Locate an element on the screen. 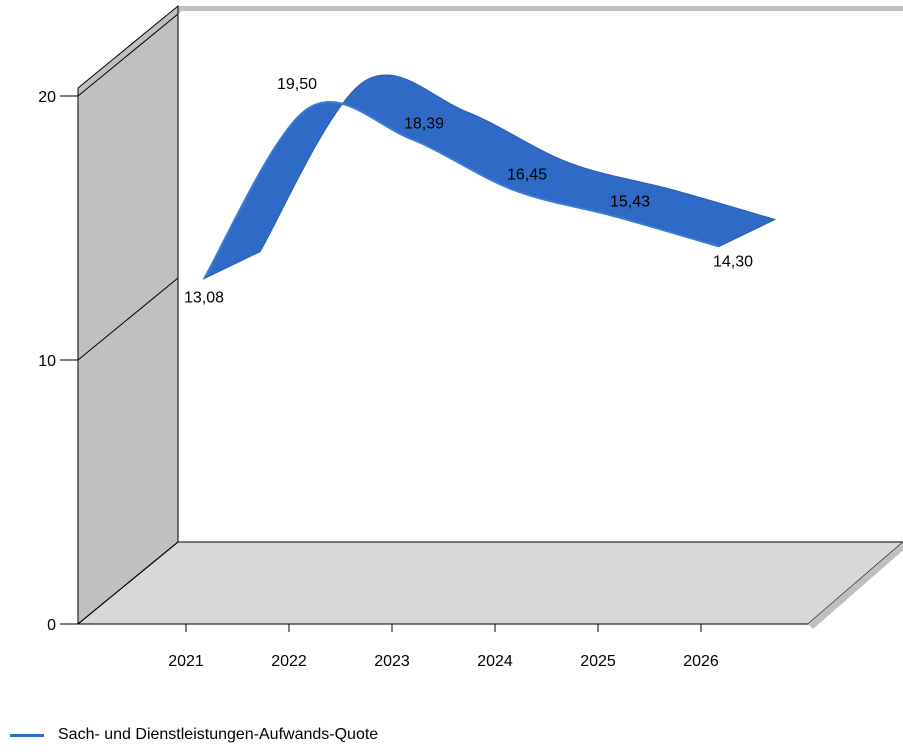  y-tick-label: 10 is located at coordinates (47, 361).